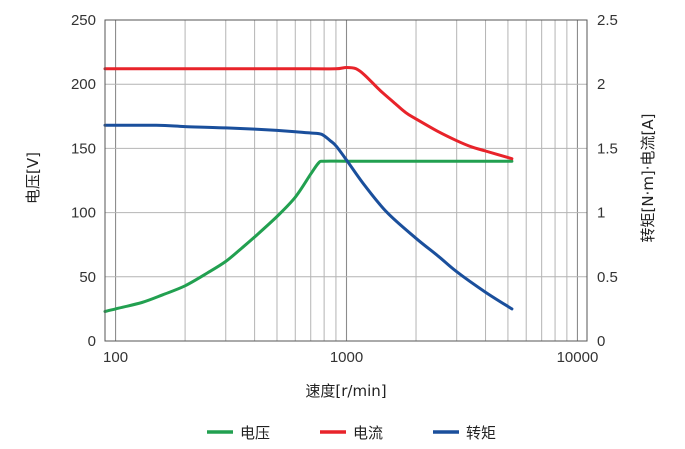  Describe the element at coordinates (92, 341) in the screenshot. I see `y-left-tick-label: 0` at that location.